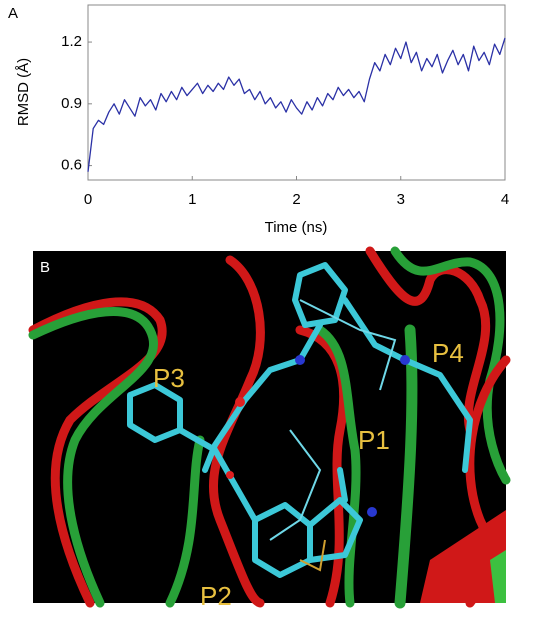 The height and width of the screenshot is (631, 539). Describe the element at coordinates (71, 165) in the screenshot. I see `y-tick-label: 0.6` at that location.